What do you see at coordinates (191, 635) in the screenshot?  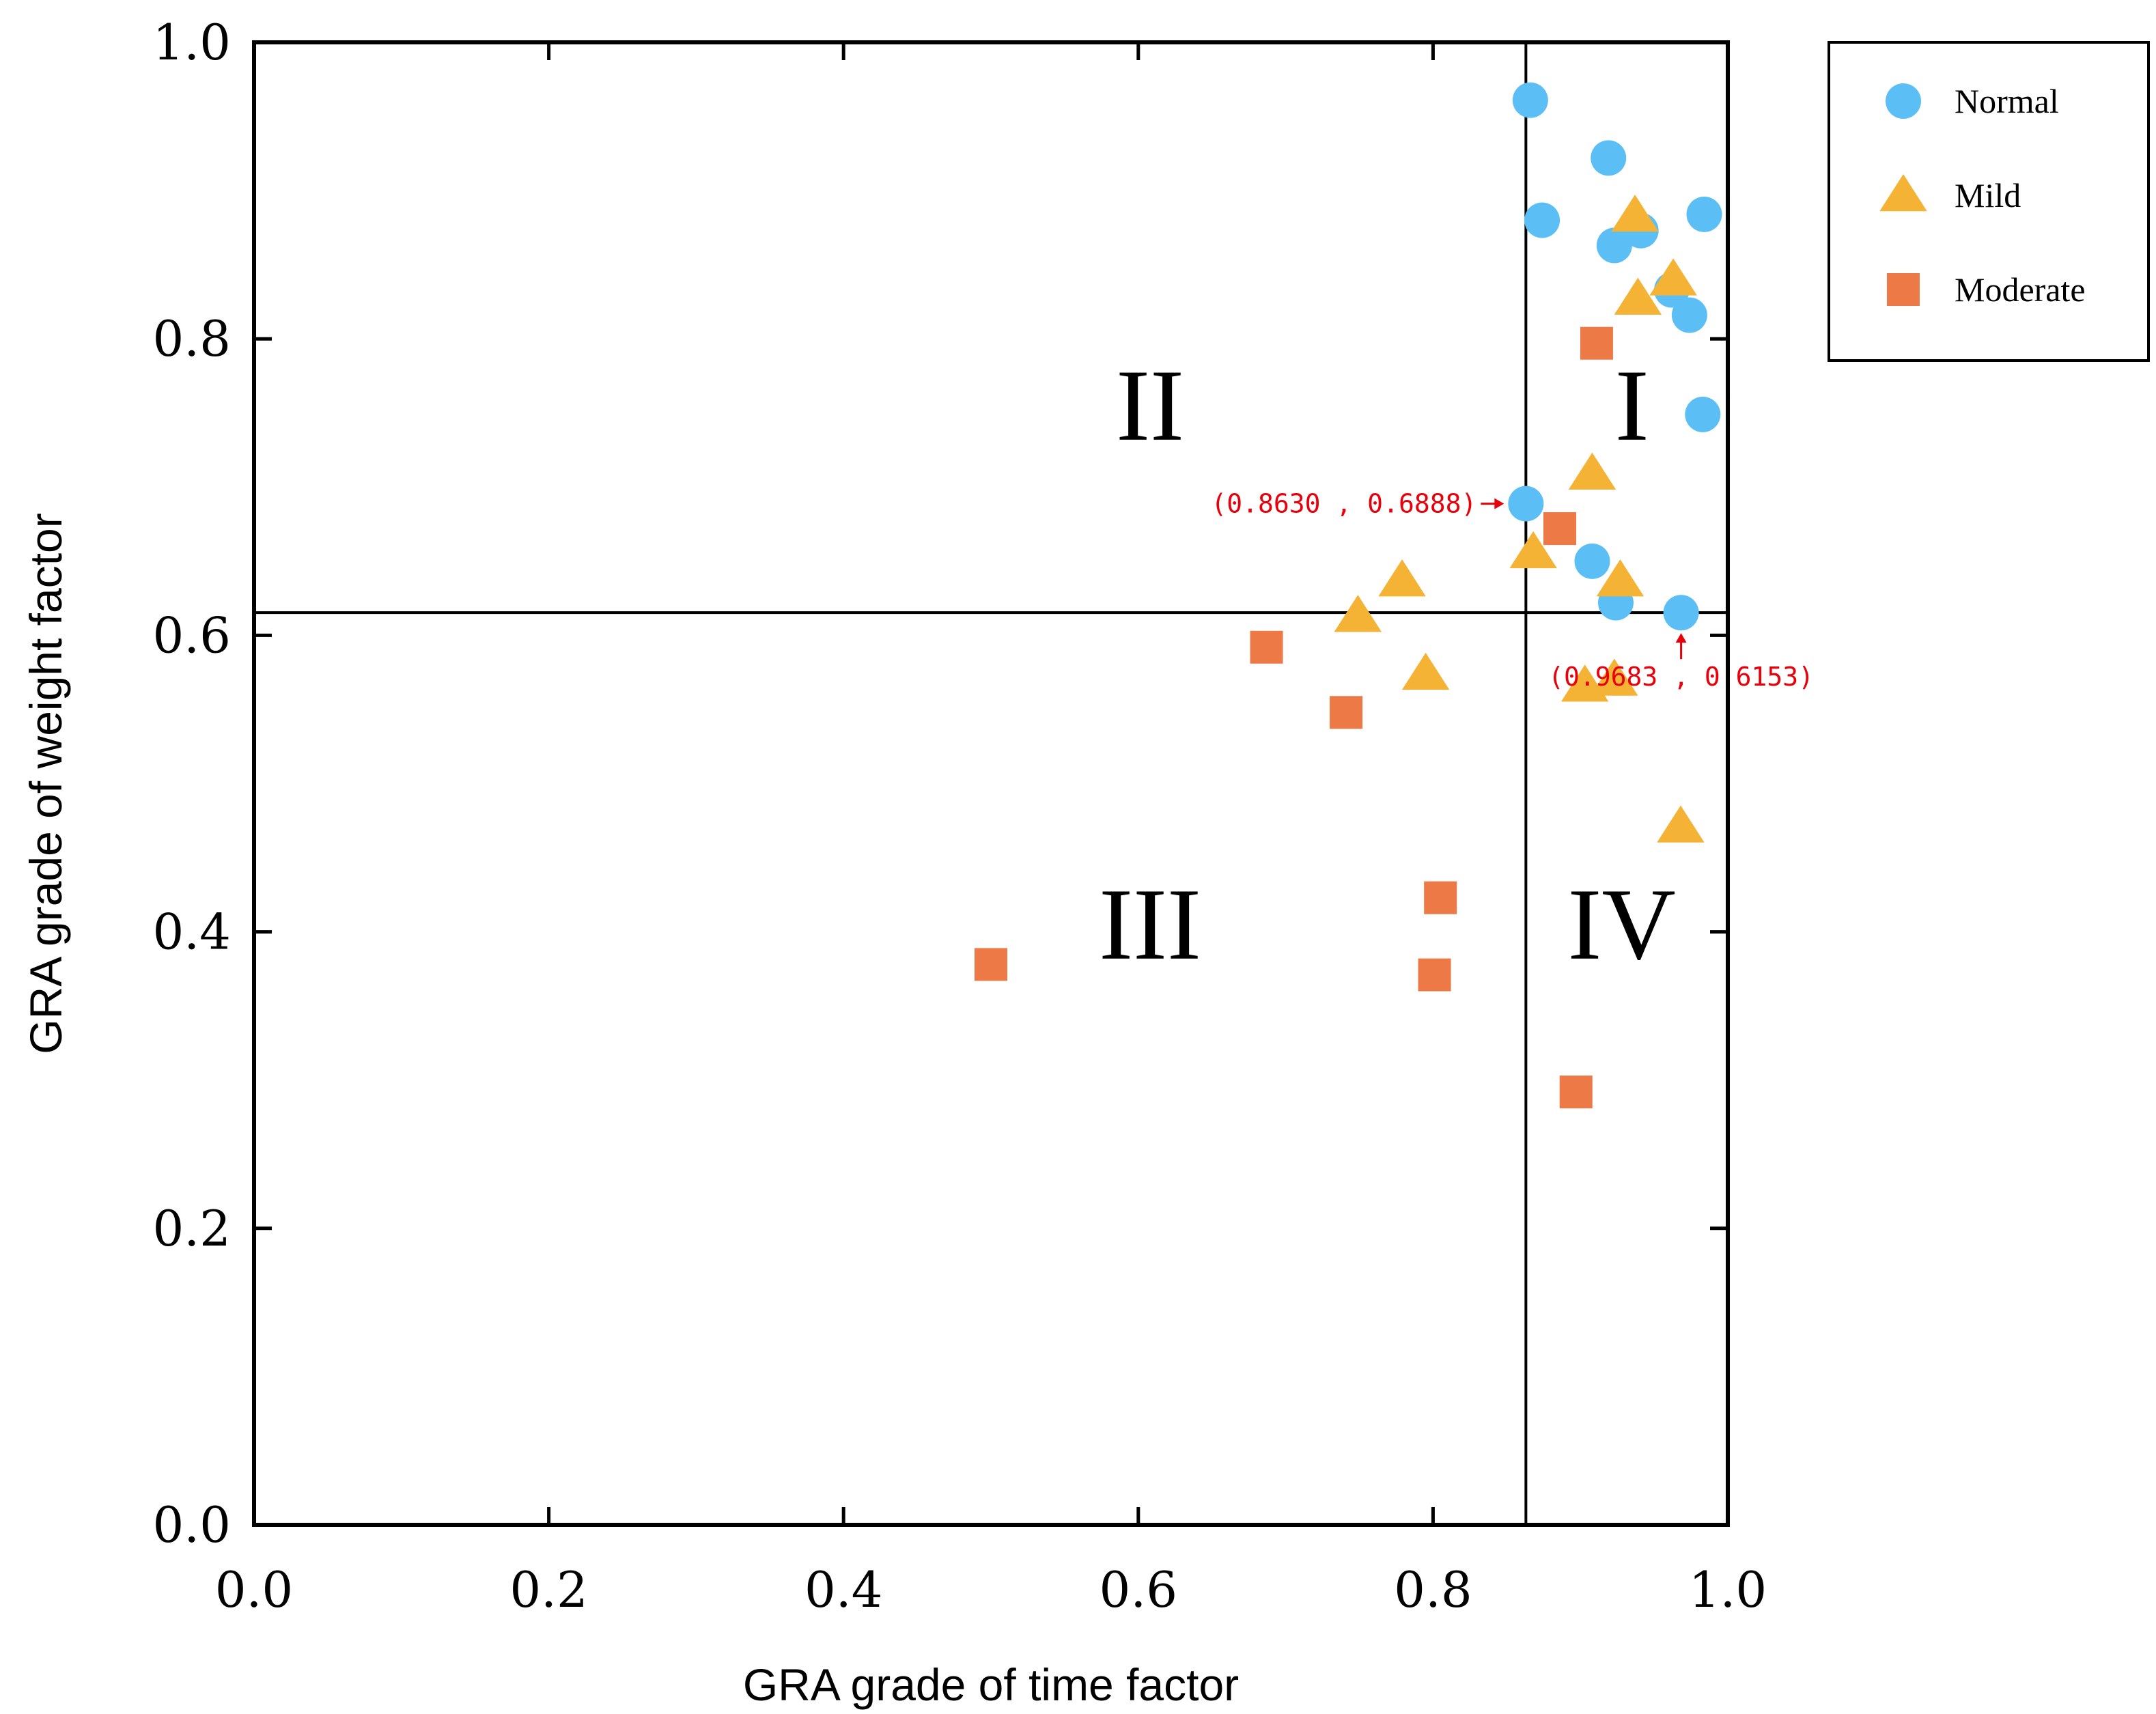 I see `y-tick-label: 0.6` at bounding box center [191, 635].